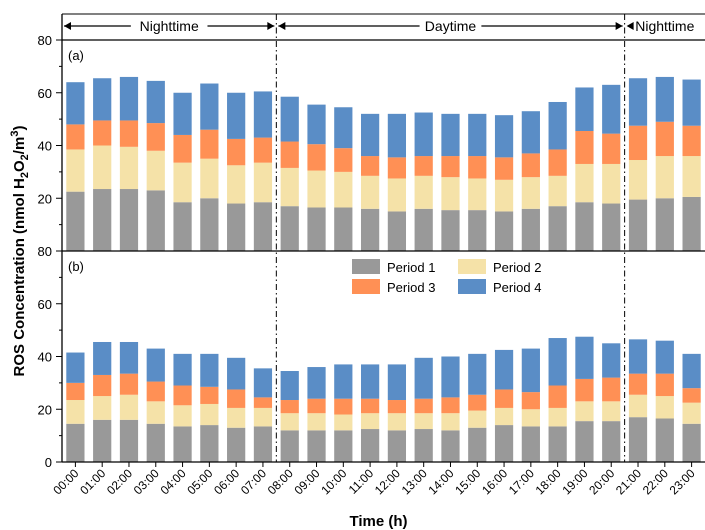 The image size is (705, 530). What do you see at coordinates (638, 406) in the screenshot?
I see `bar-period-2-21:00` at bounding box center [638, 406].